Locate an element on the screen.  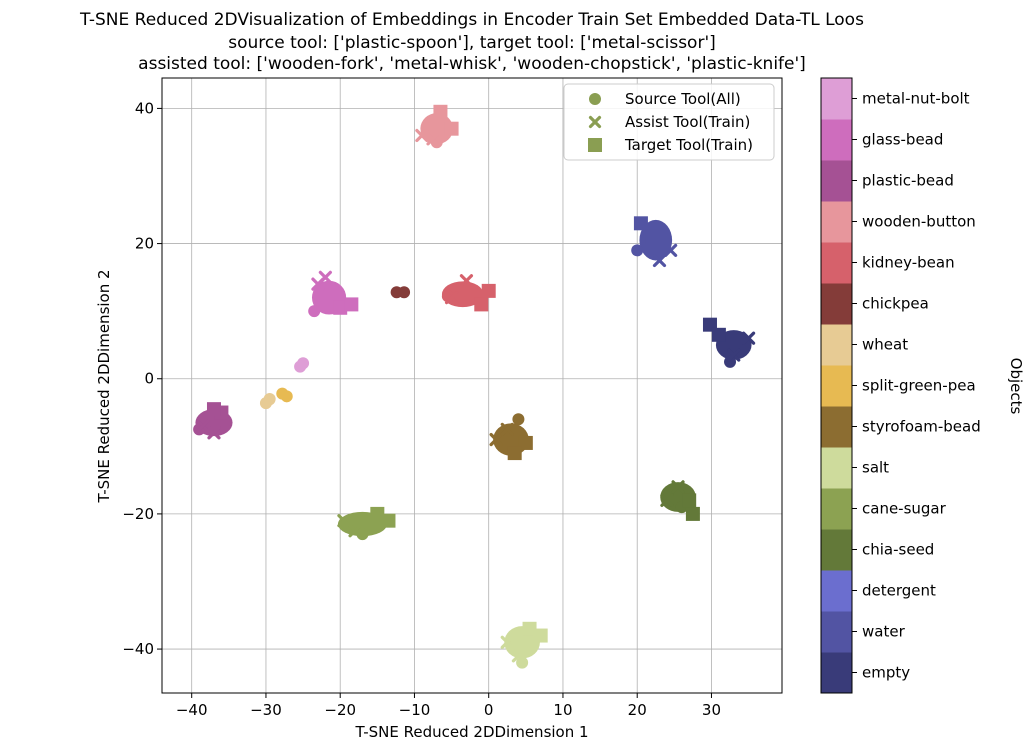
cluster-metal-nut-bolt is located at coordinates (302, 365).